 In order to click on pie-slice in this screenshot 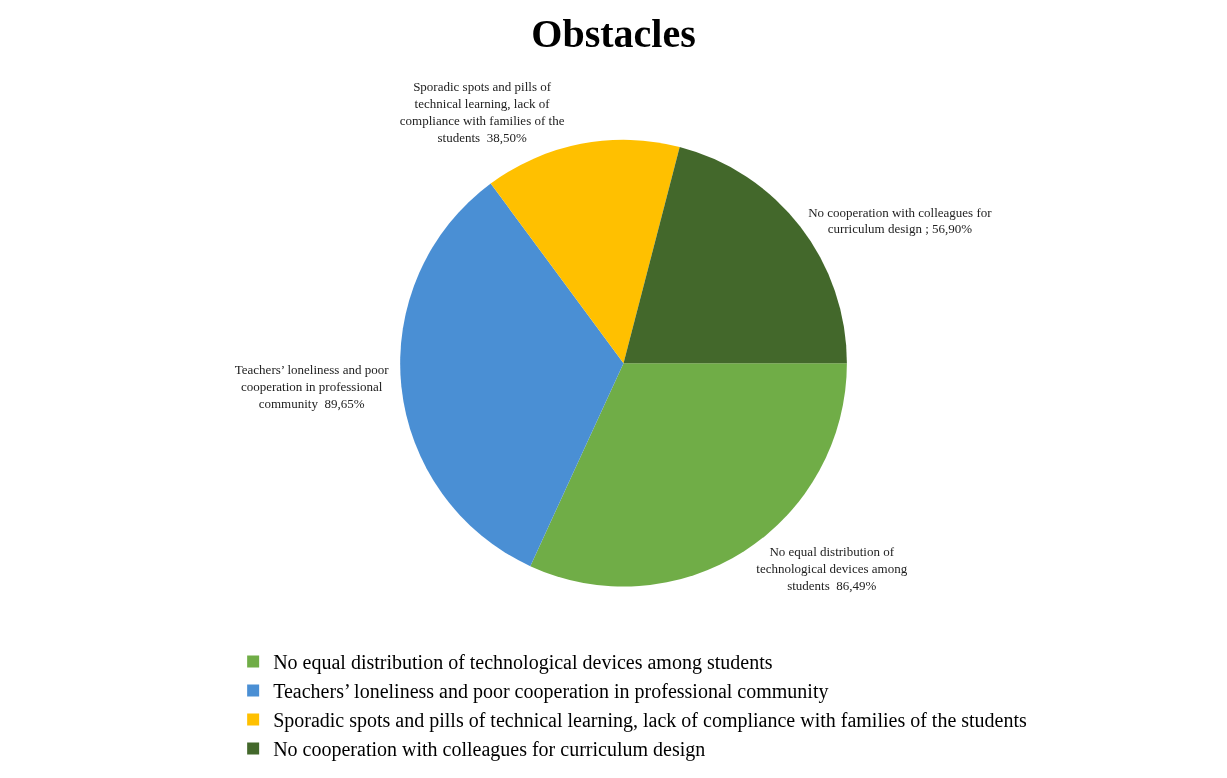, I will do `click(512, 375)`.